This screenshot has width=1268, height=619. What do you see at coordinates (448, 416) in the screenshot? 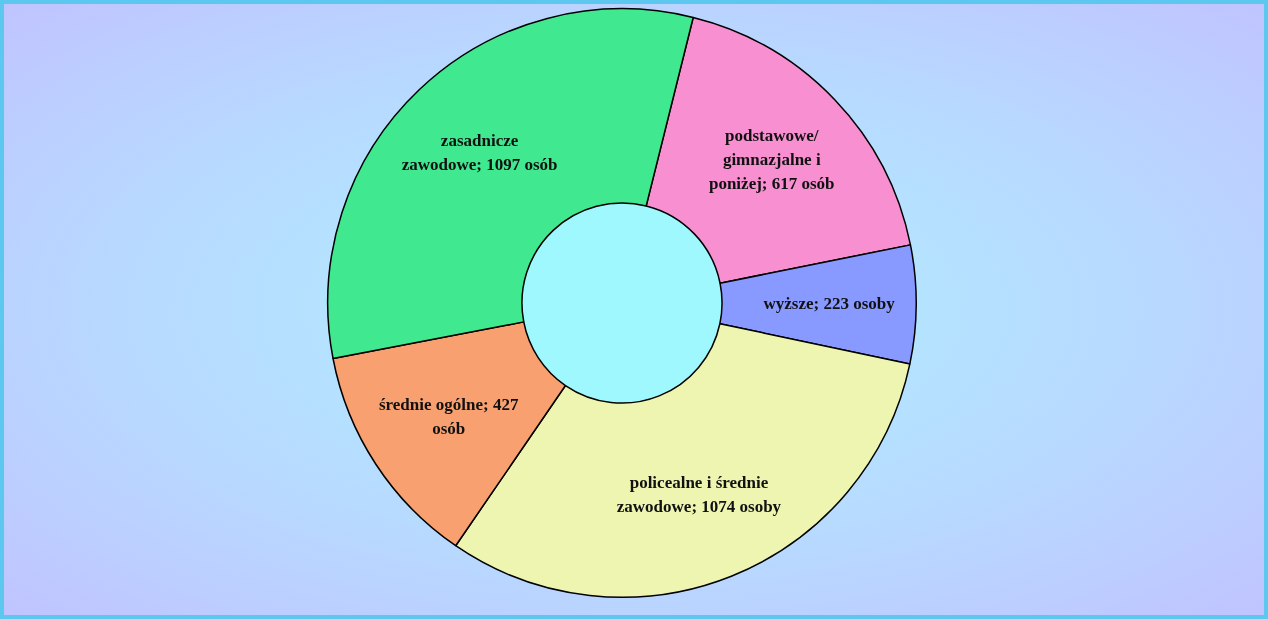
I see `slice-label: średnie ogólne; 427 osób` at bounding box center [448, 416].